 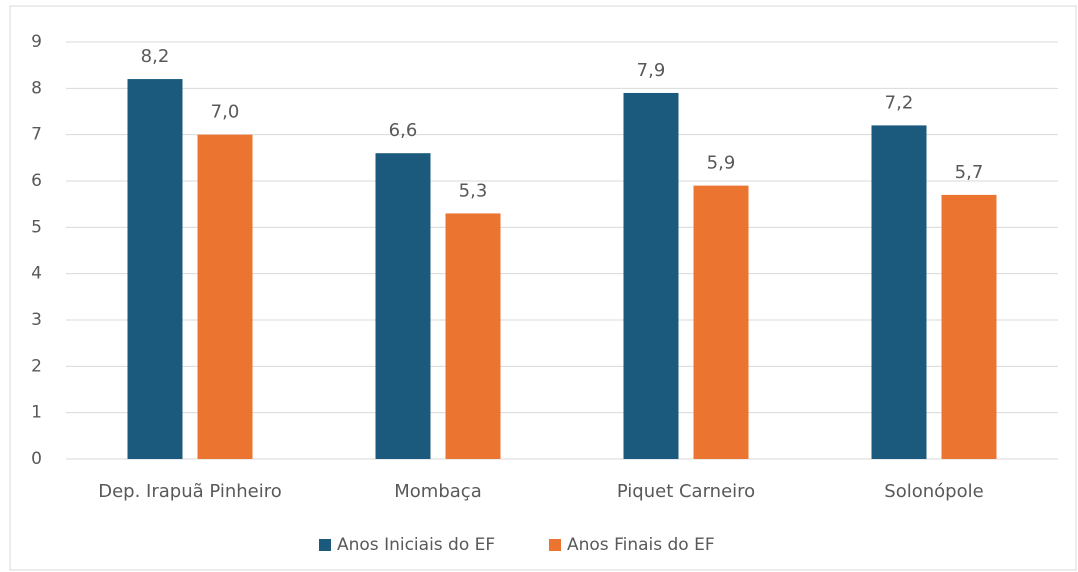 I want to click on value-label: 7,0, so click(x=225, y=112).